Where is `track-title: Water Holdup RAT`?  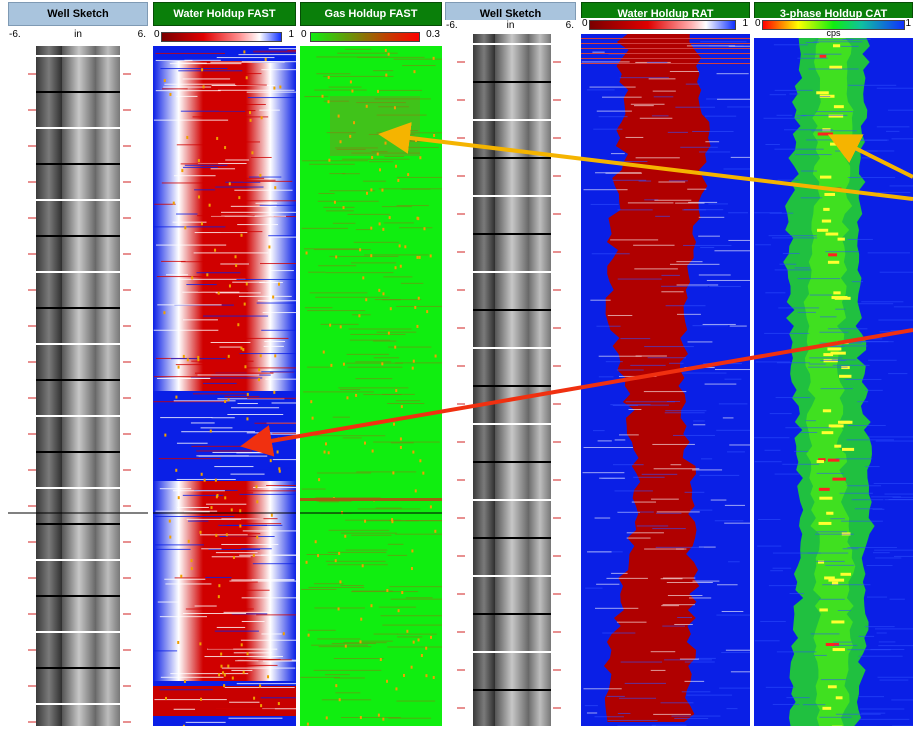
track-title: Water Holdup RAT is located at coordinates (665, 14).